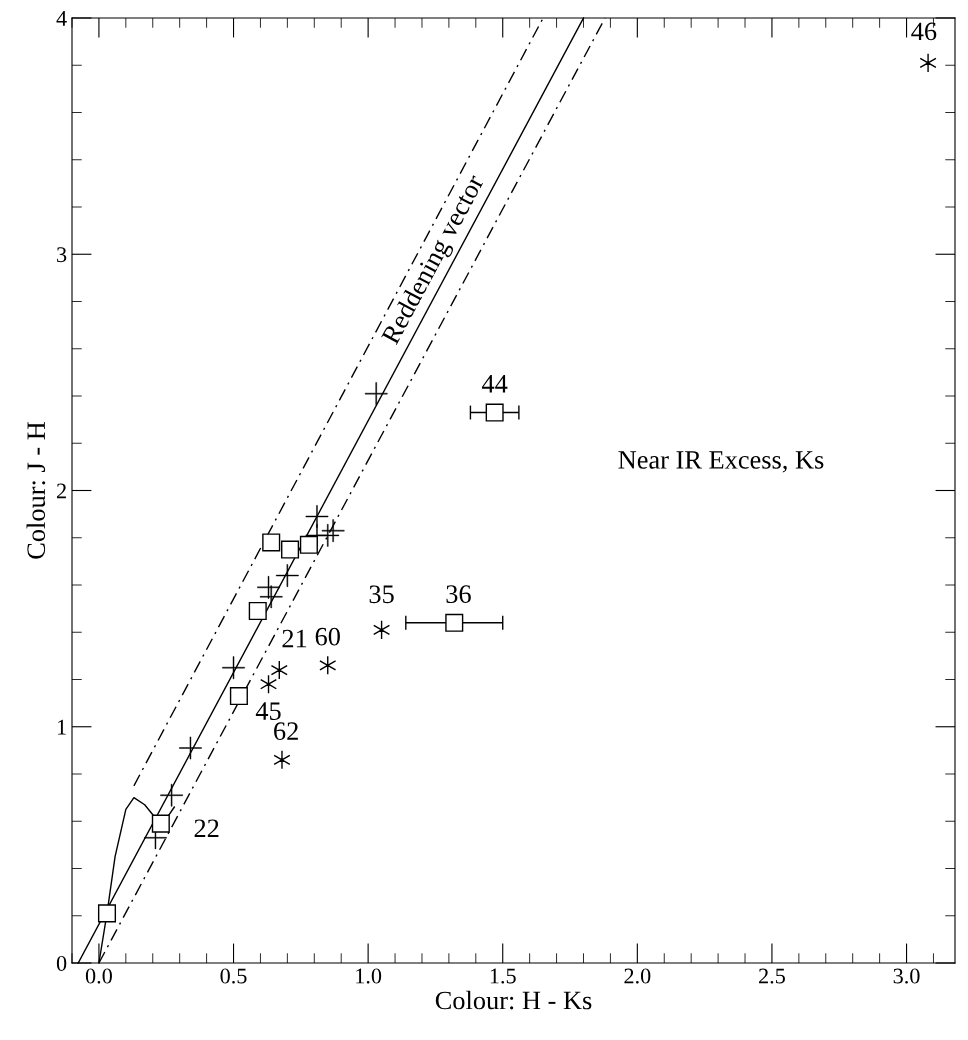 The height and width of the screenshot is (1040, 968). What do you see at coordinates (458, 594) in the screenshot?
I see `annotation: 36` at bounding box center [458, 594].